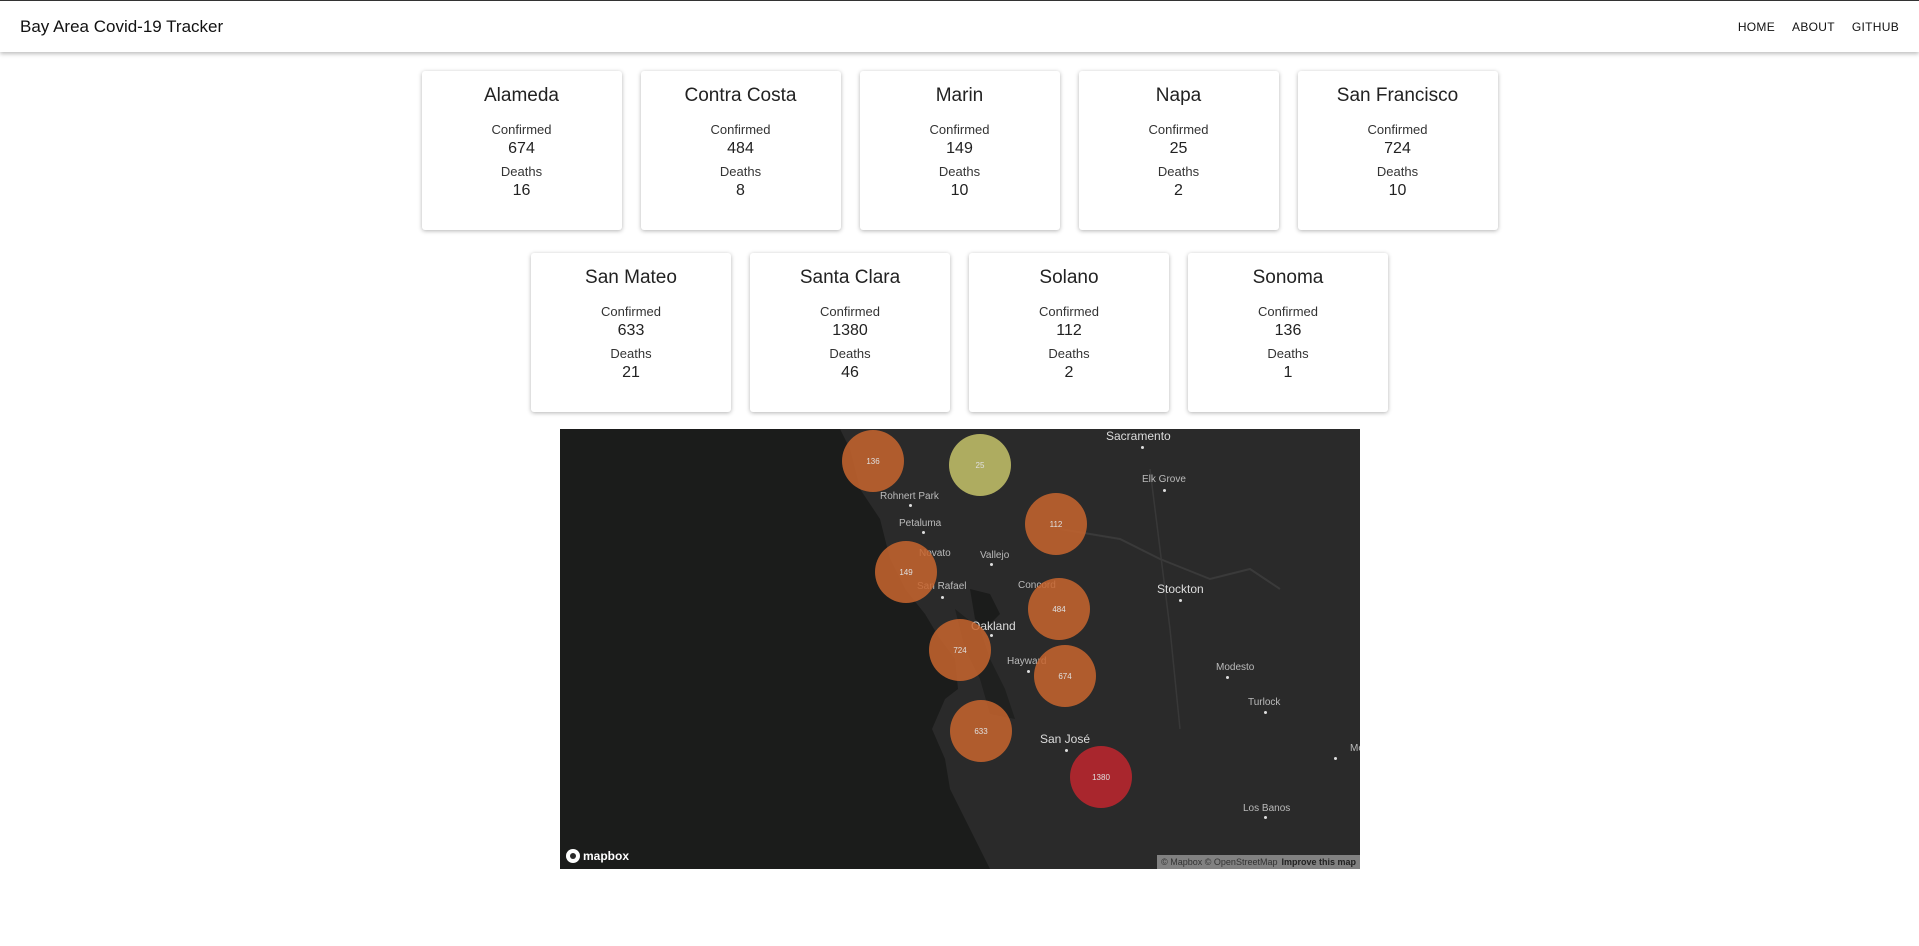 Image resolution: width=1919 pixels, height=946 pixels. Describe the element at coordinates (1219, 862) in the screenshot. I see `attribution-text: © Mapbox © OpenStreetMap` at that location.